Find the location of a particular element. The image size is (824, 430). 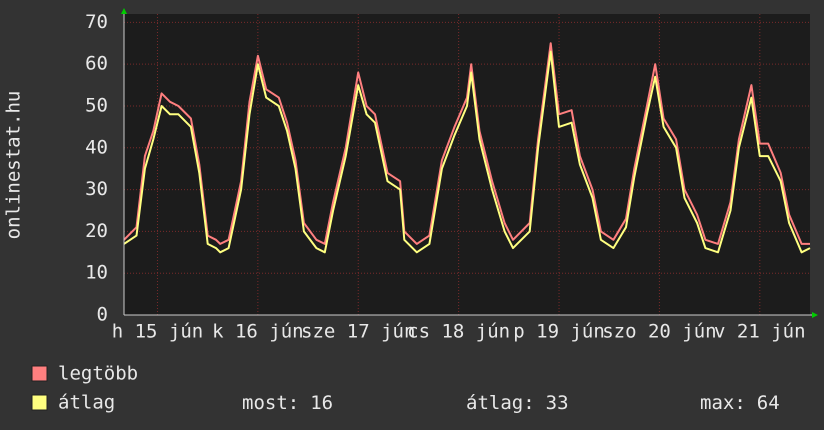

x-tick-label: p 19 jún is located at coordinates (559, 332).